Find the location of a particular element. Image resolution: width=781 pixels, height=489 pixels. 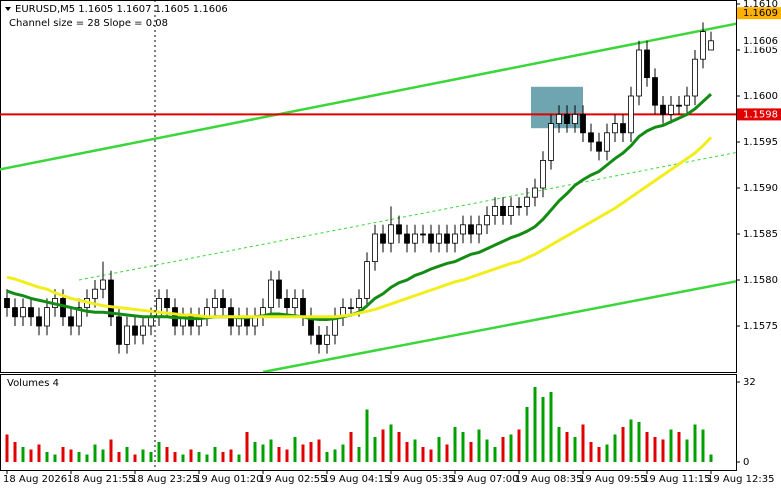

price-label: 1.1606 is located at coordinates (760, 41).